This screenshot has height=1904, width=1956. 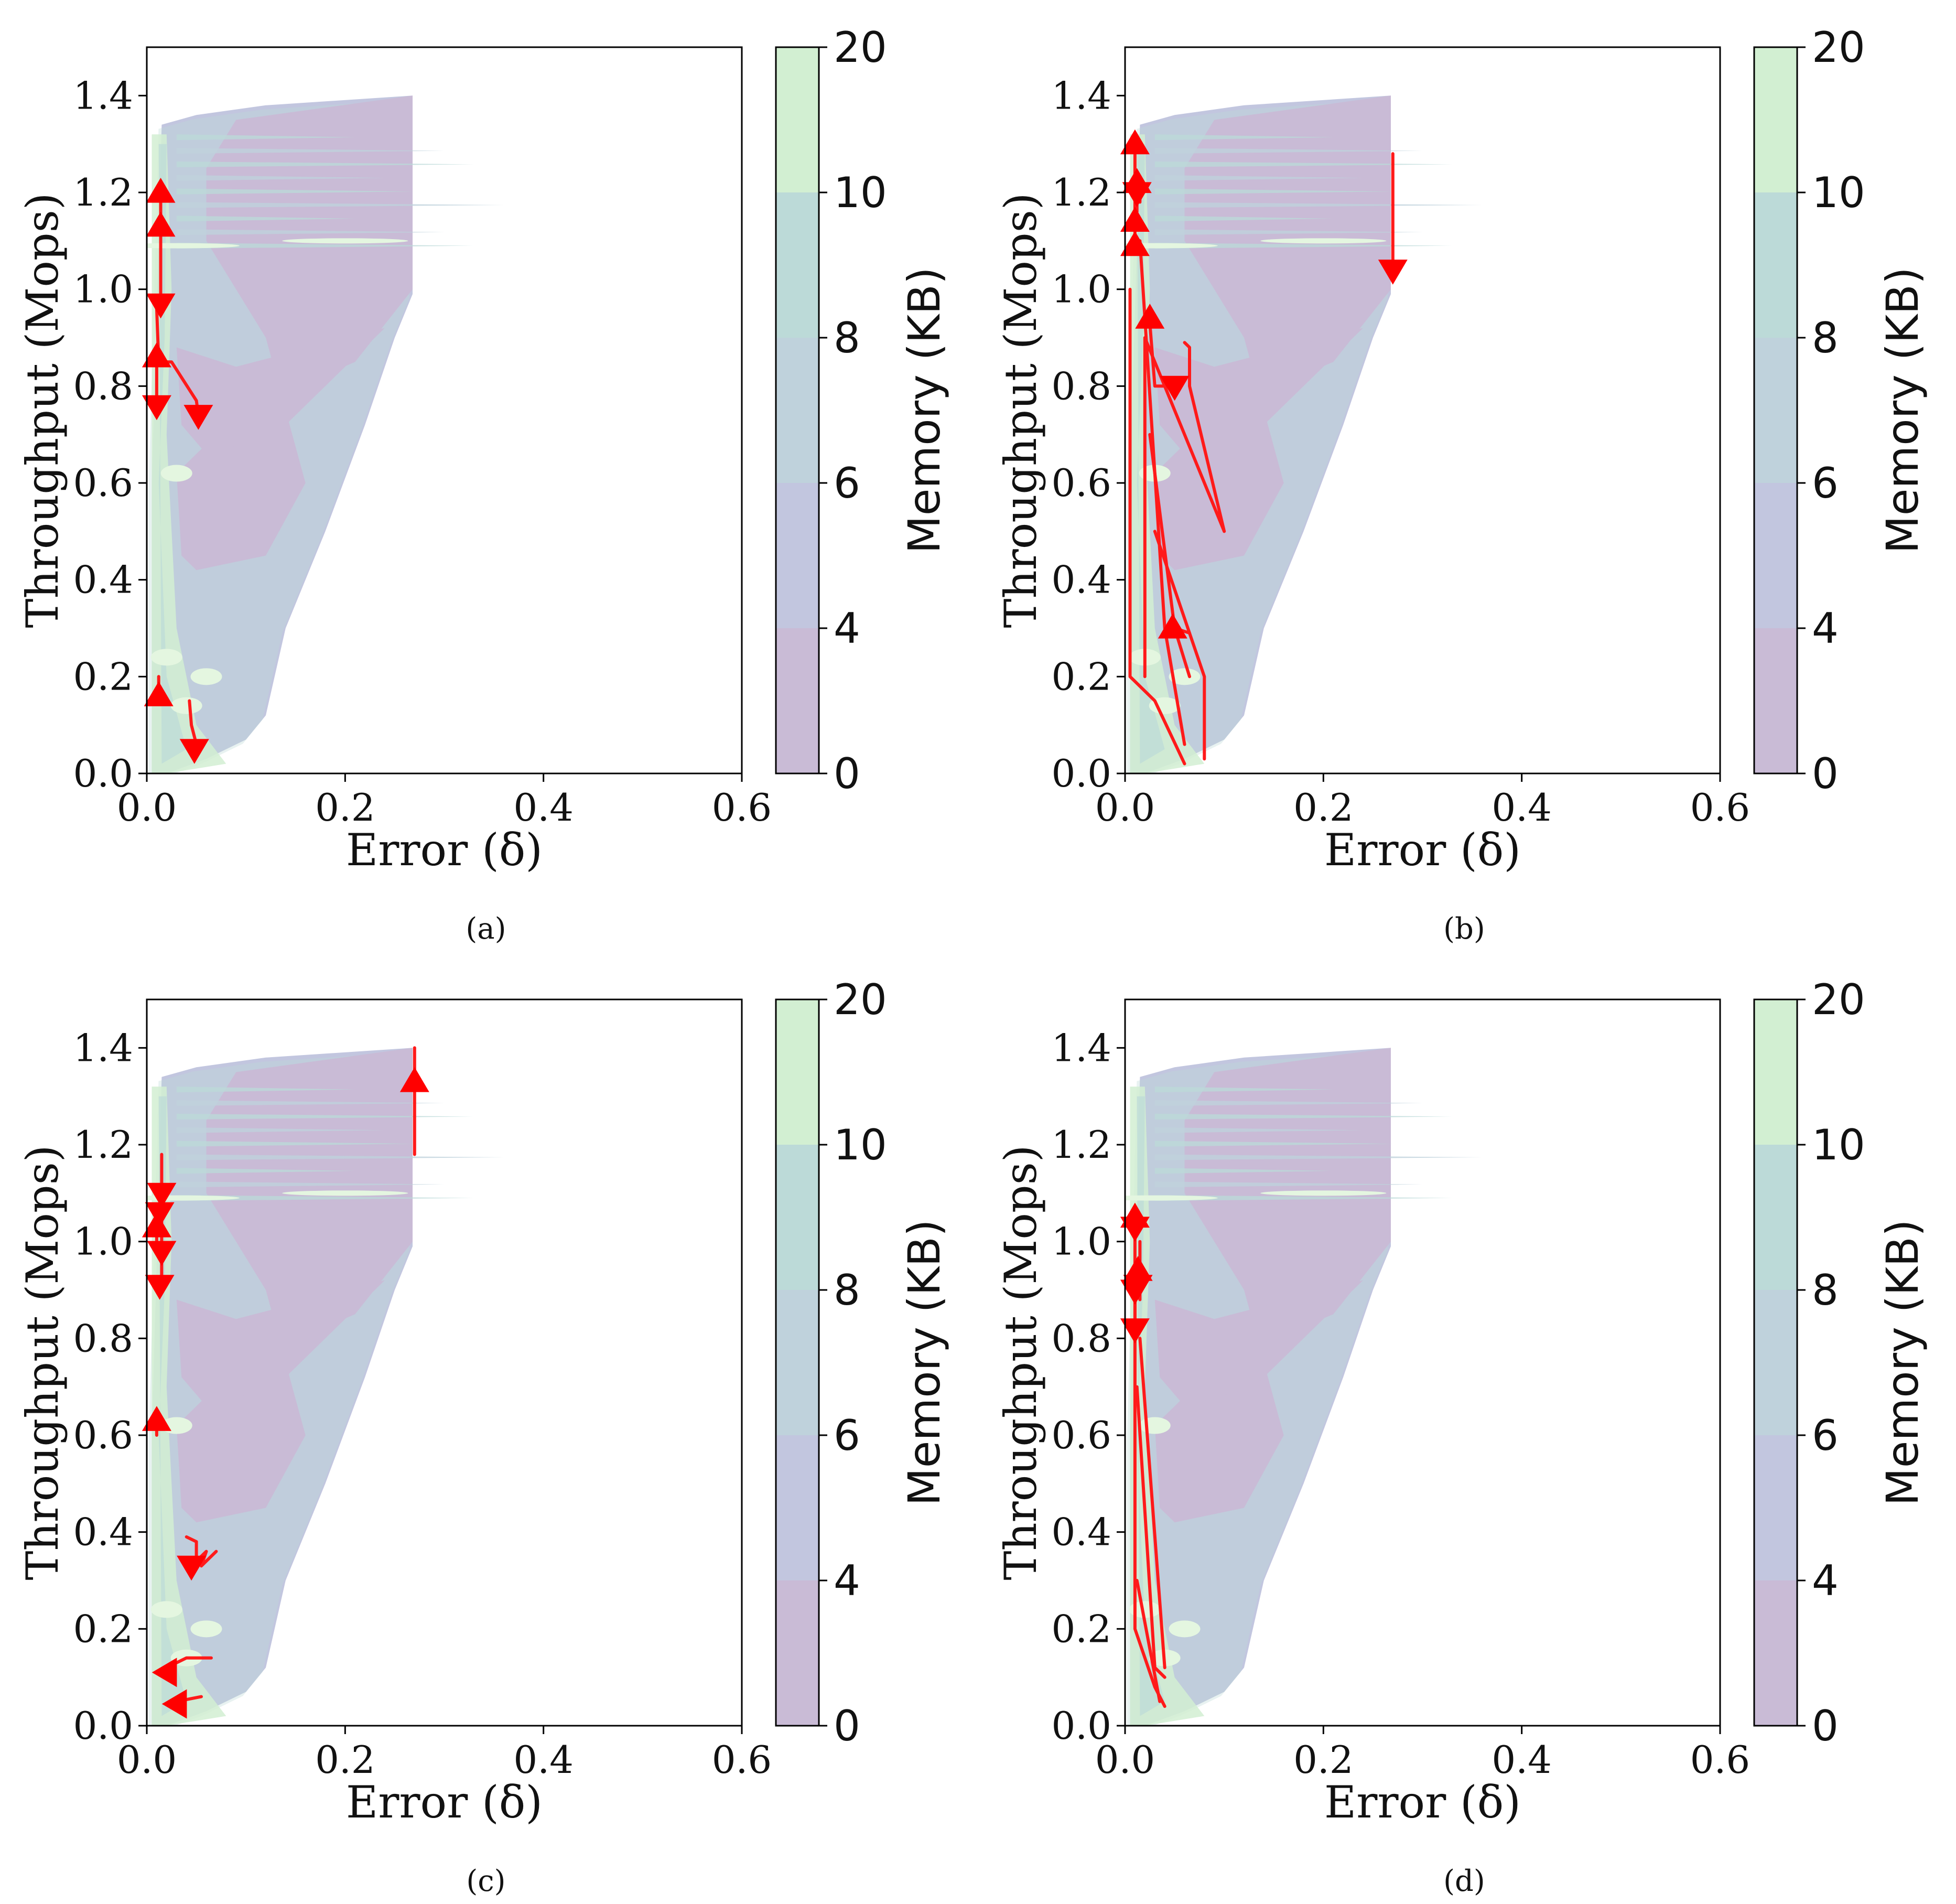 I want to click on colorbar-tick-label: 20, so click(x=1838, y=999).